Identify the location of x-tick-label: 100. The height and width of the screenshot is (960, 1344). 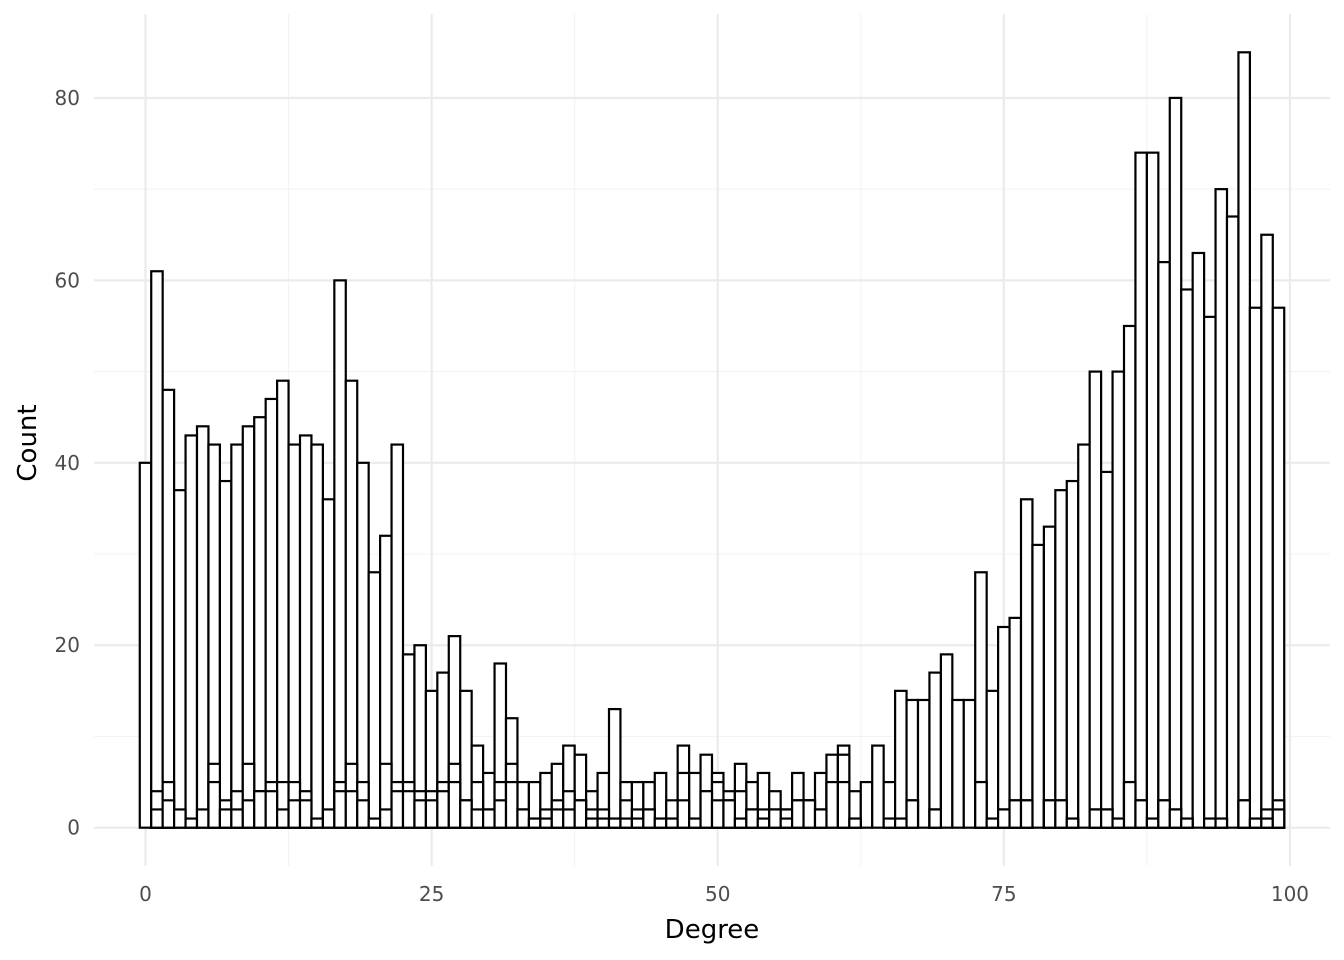
(1290, 894).